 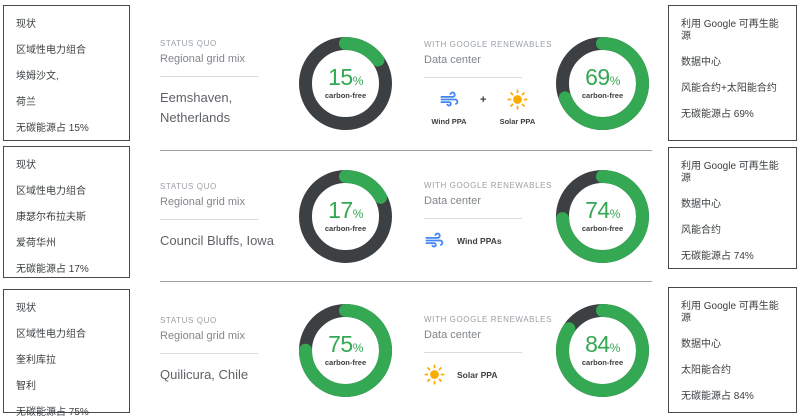 I want to click on ppa-icons: Solar PPA, so click(x=489, y=374).